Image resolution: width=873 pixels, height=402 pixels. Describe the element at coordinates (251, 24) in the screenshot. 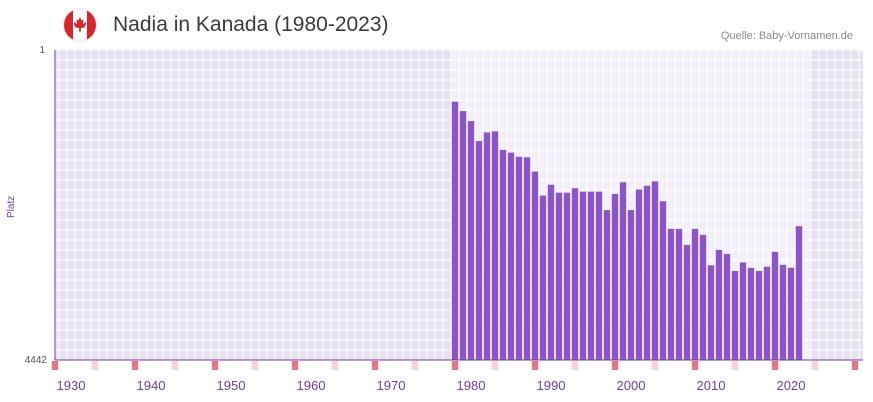

I see `chart-title: Nadia in Kanada (1980-2023)` at that location.